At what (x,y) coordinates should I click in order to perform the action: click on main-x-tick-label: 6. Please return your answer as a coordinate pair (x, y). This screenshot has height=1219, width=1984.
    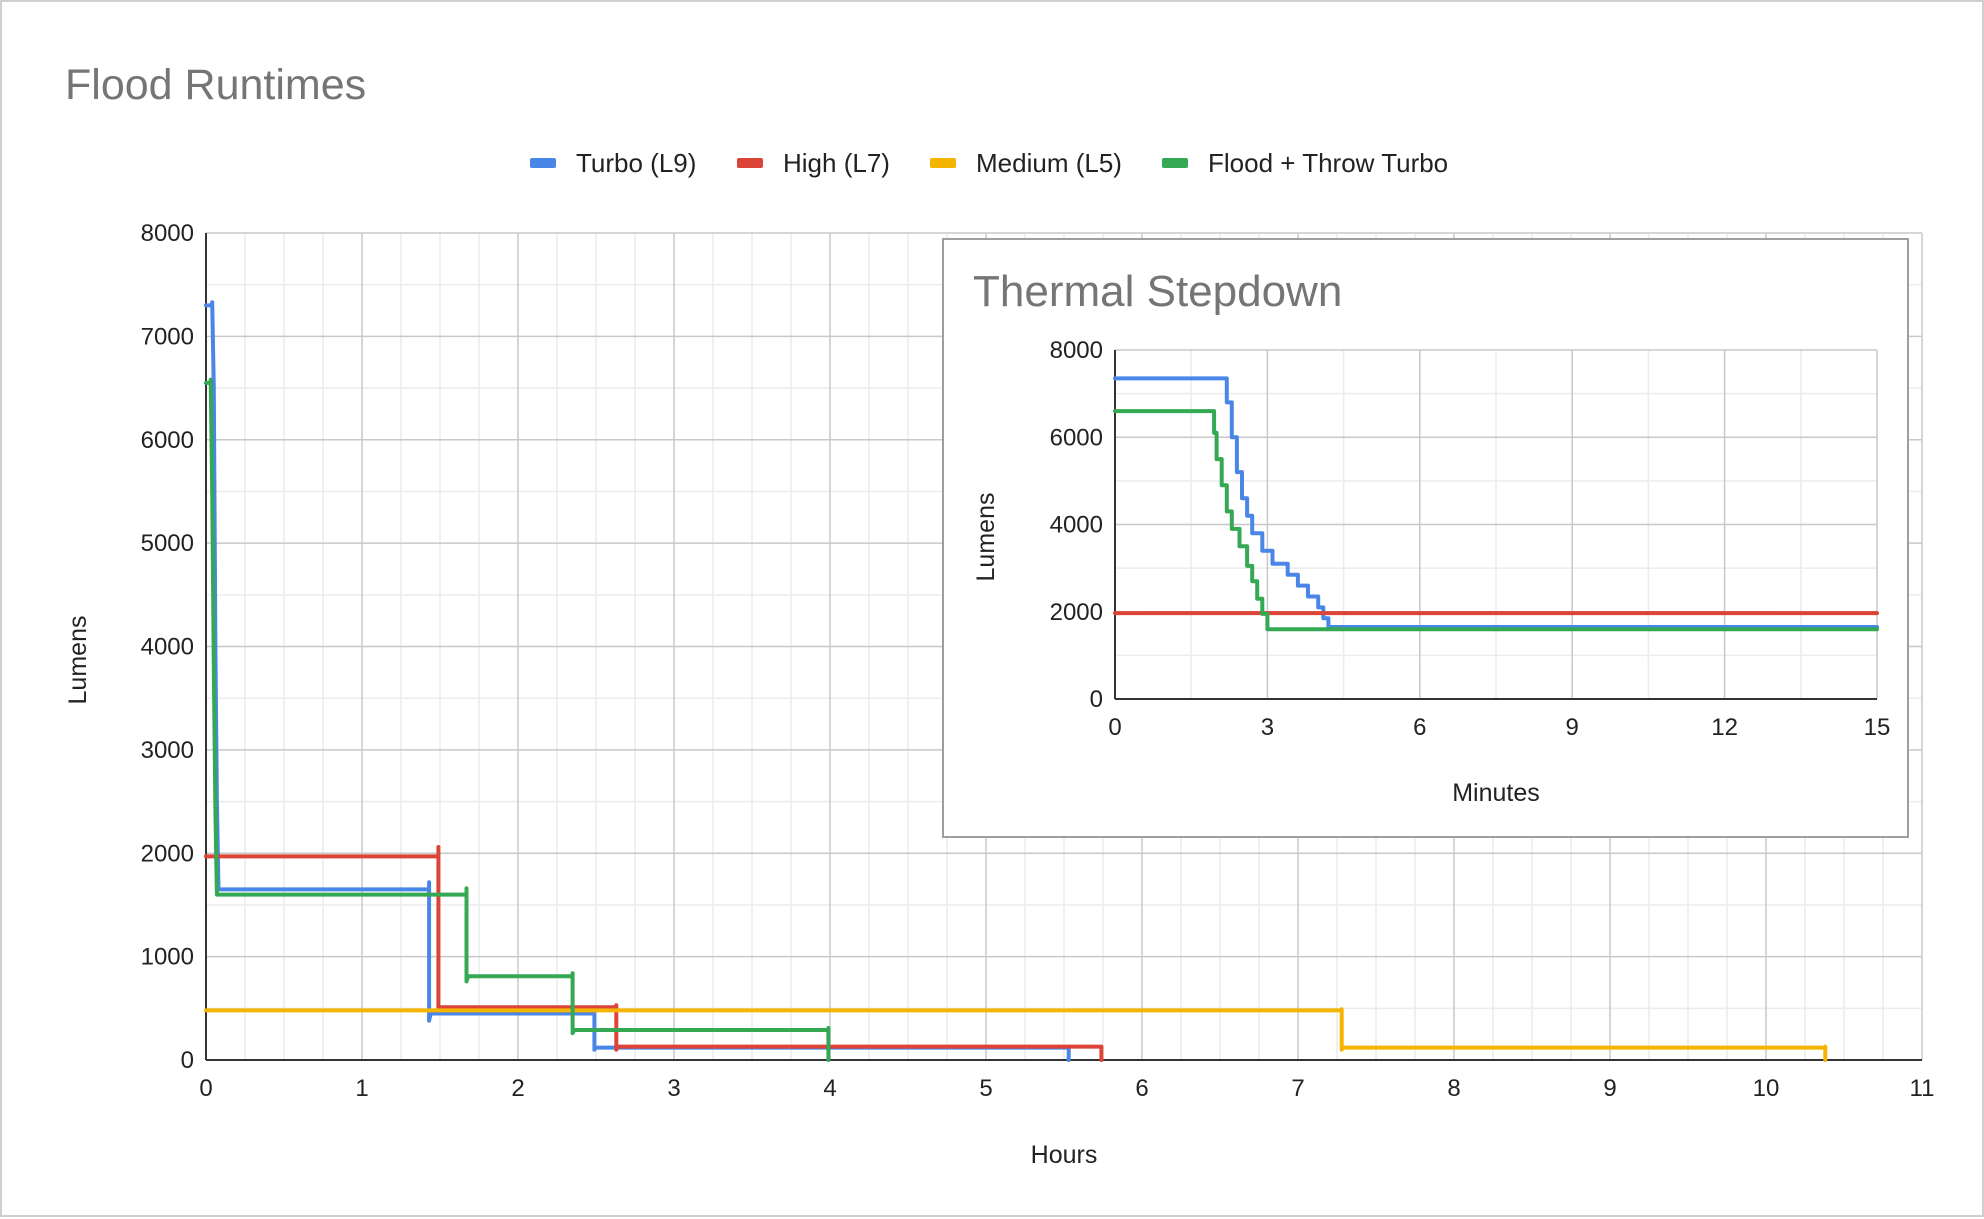
    Looking at the image, I should click on (1141, 1088).